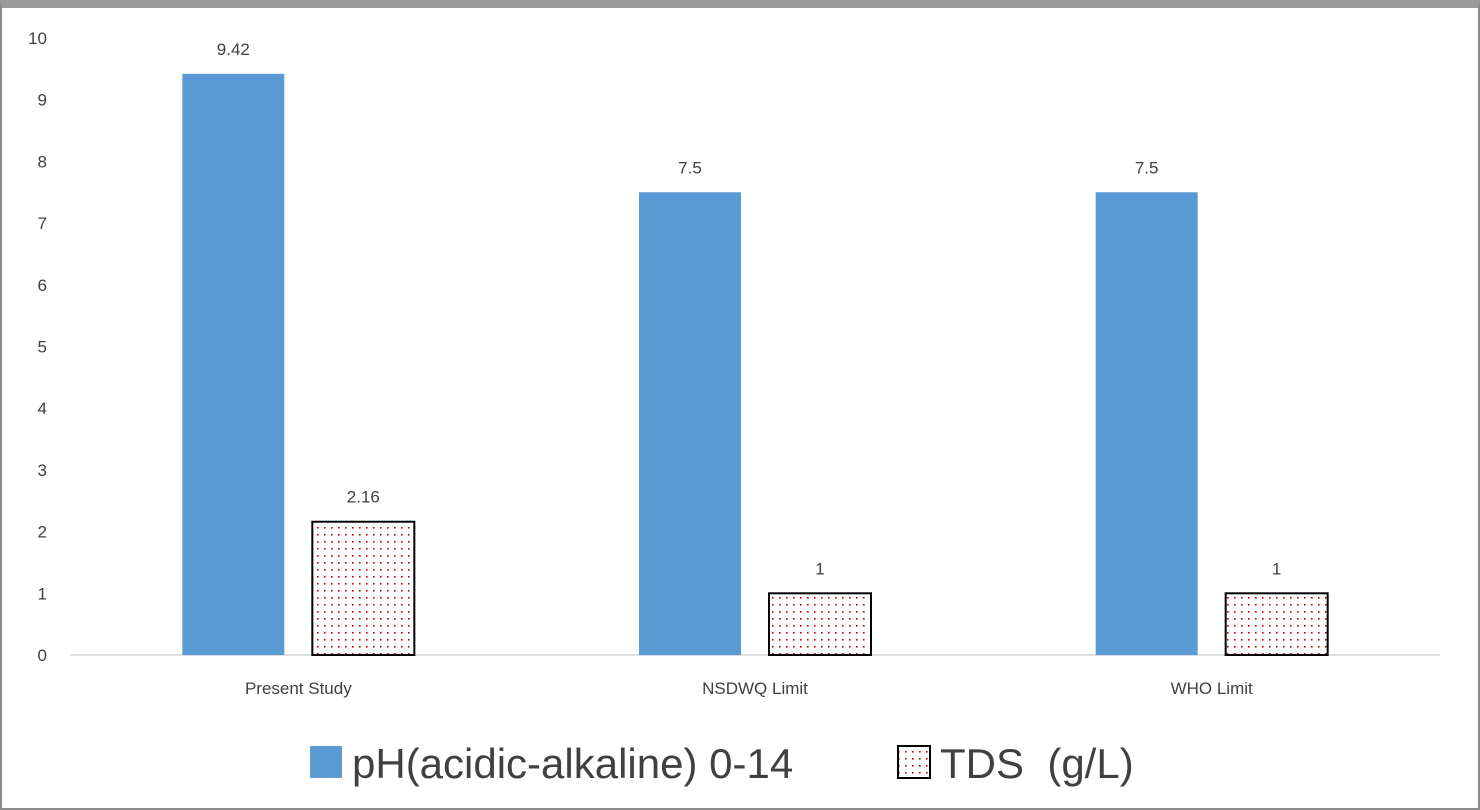 Image resolution: width=1480 pixels, height=810 pixels. I want to click on legend-swatch-ph, so click(326, 762).